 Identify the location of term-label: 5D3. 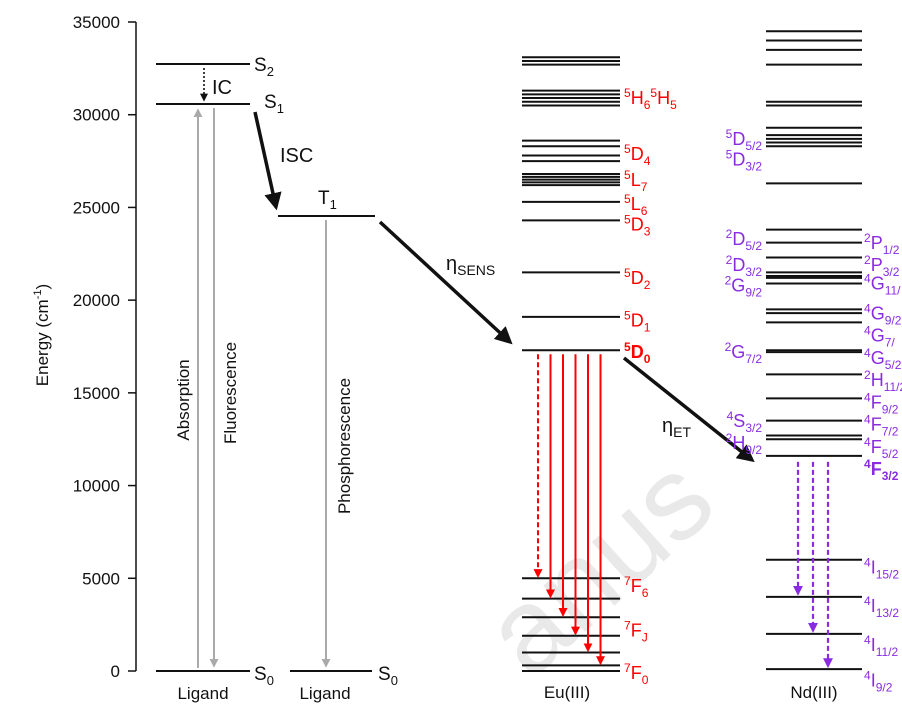
(637, 225).